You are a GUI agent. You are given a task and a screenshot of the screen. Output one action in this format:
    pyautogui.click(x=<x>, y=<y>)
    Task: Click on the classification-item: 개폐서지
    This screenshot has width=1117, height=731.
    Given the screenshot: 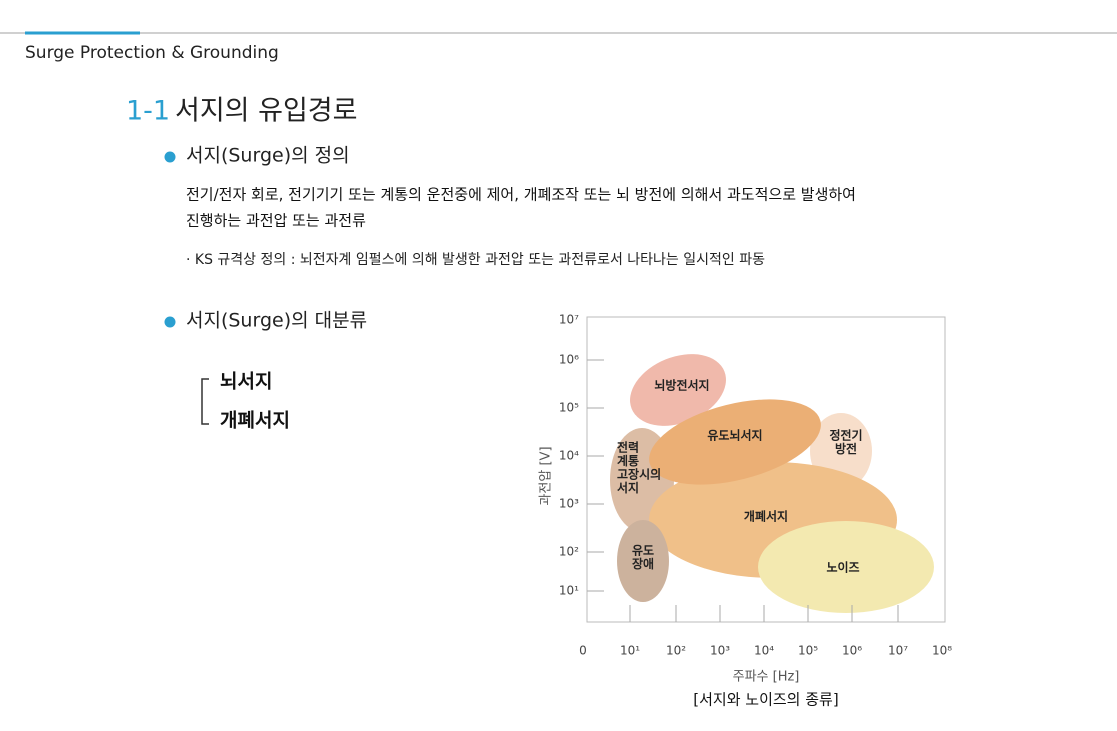 What is the action you would take?
    pyautogui.click(x=255, y=421)
    